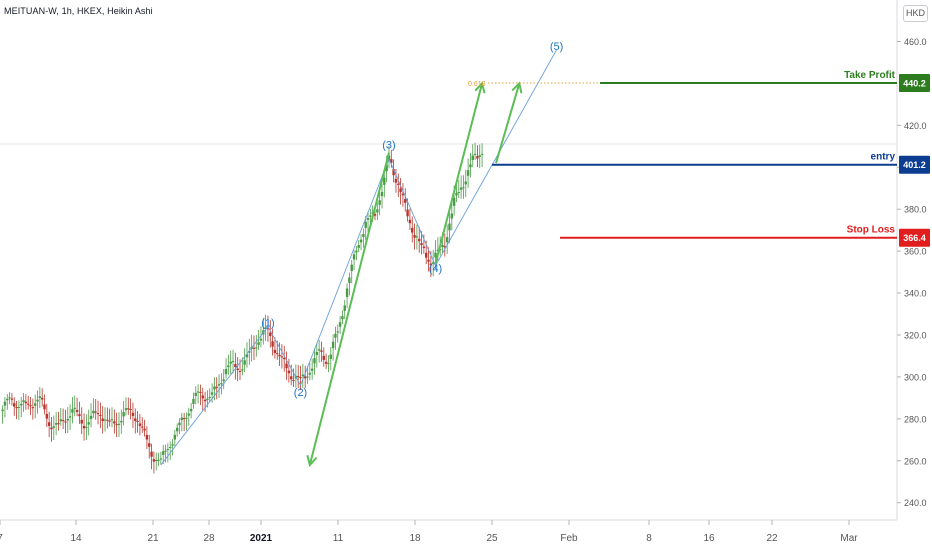 This screenshot has height=555, width=932. I want to click on x-tick-label: 18, so click(415, 538).